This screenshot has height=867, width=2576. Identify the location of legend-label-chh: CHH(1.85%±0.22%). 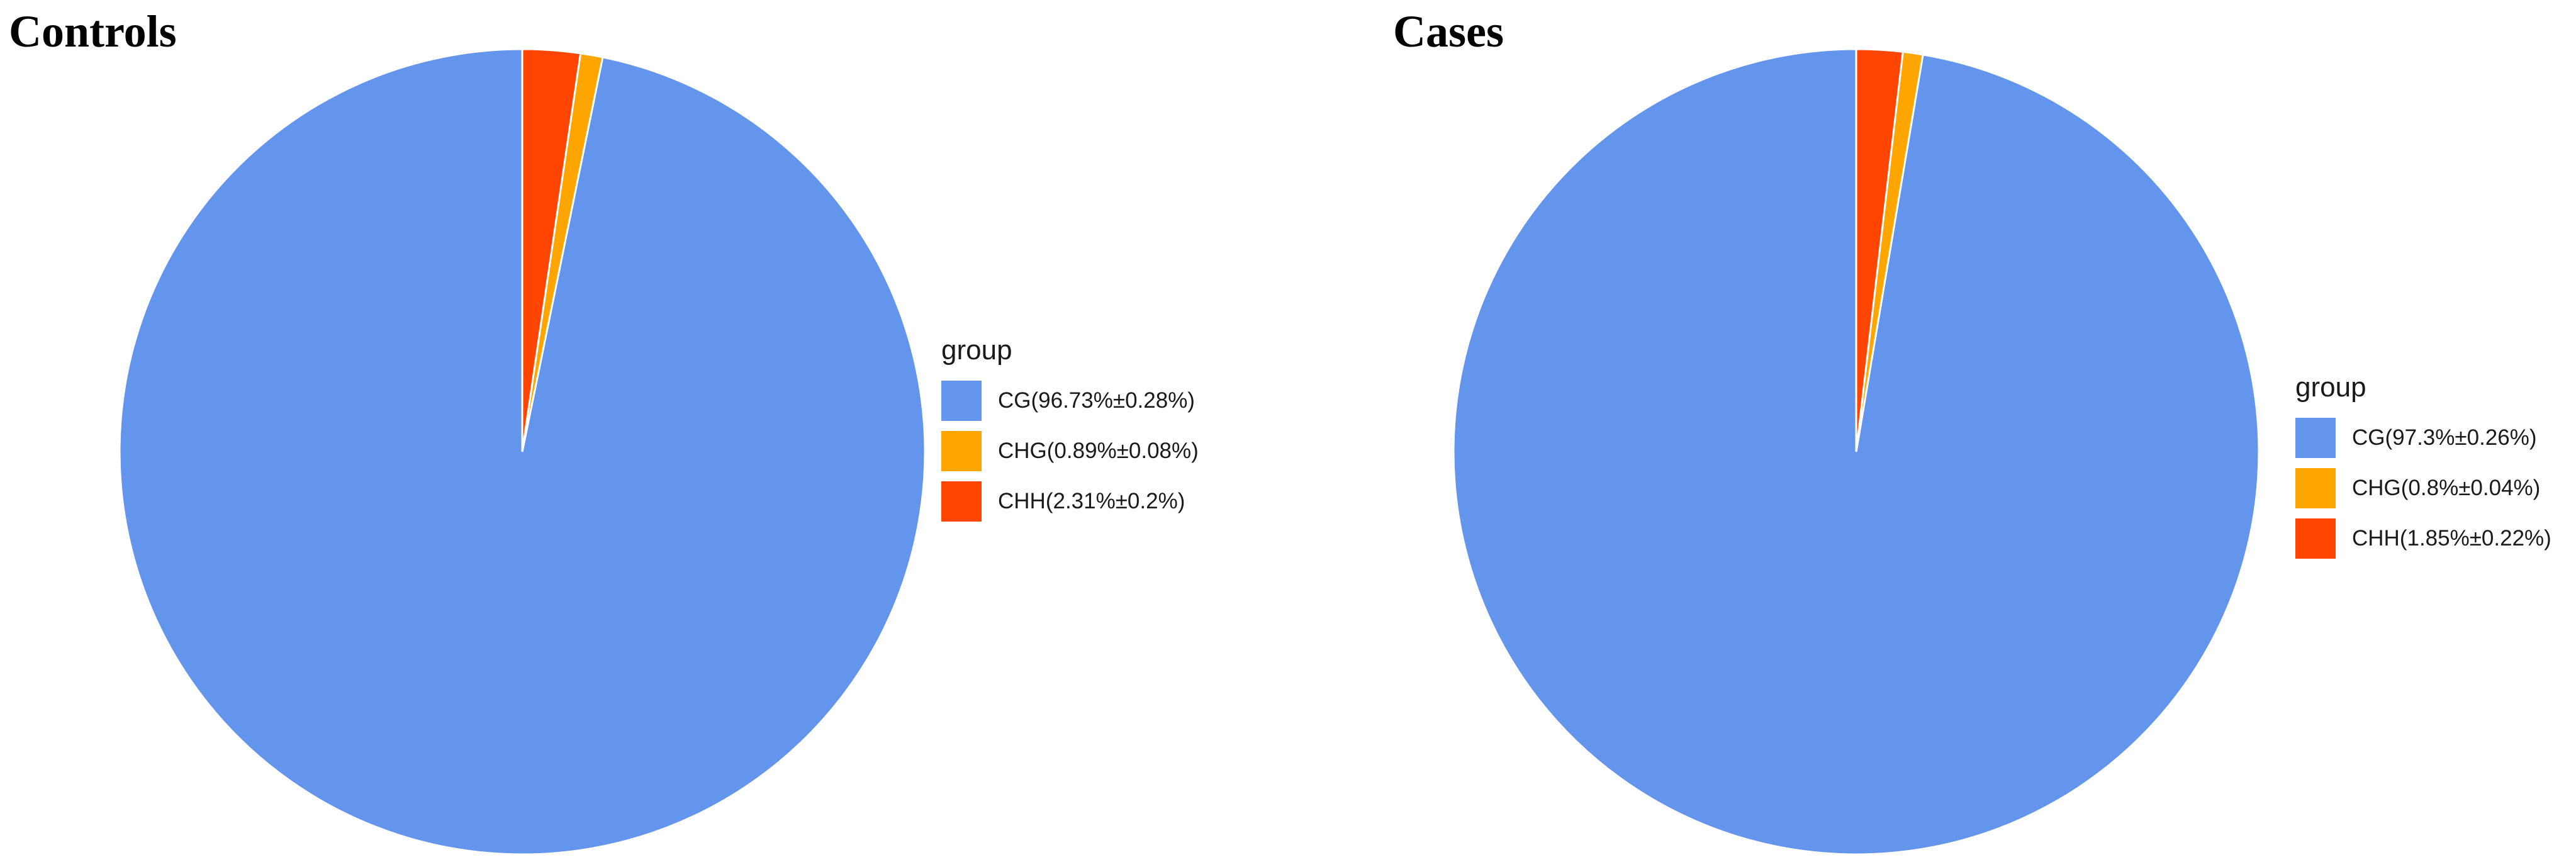
(2451, 539).